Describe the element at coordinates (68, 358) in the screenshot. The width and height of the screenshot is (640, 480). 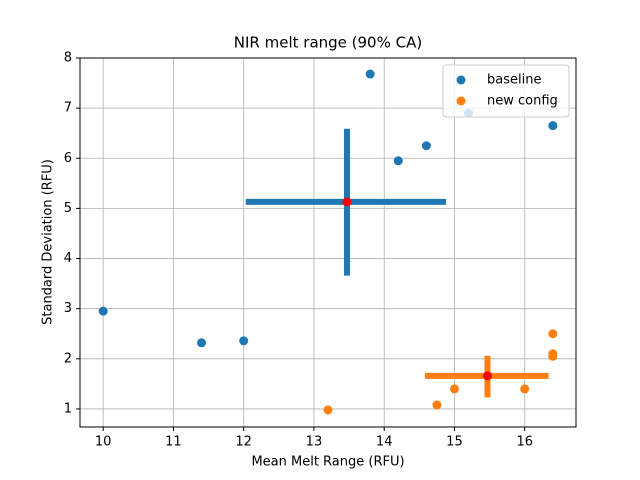
I see `y-tick-label: 2` at that location.